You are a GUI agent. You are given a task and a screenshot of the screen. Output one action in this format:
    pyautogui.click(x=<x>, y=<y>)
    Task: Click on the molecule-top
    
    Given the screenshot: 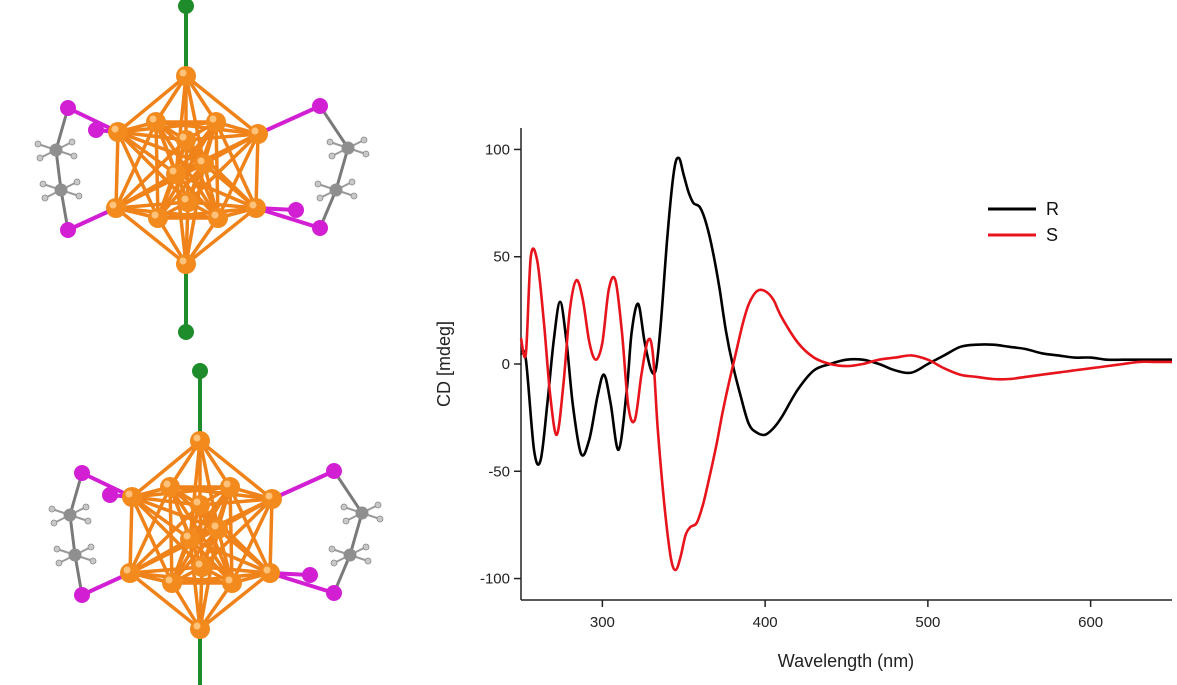 What is the action you would take?
    pyautogui.click(x=202, y=170)
    